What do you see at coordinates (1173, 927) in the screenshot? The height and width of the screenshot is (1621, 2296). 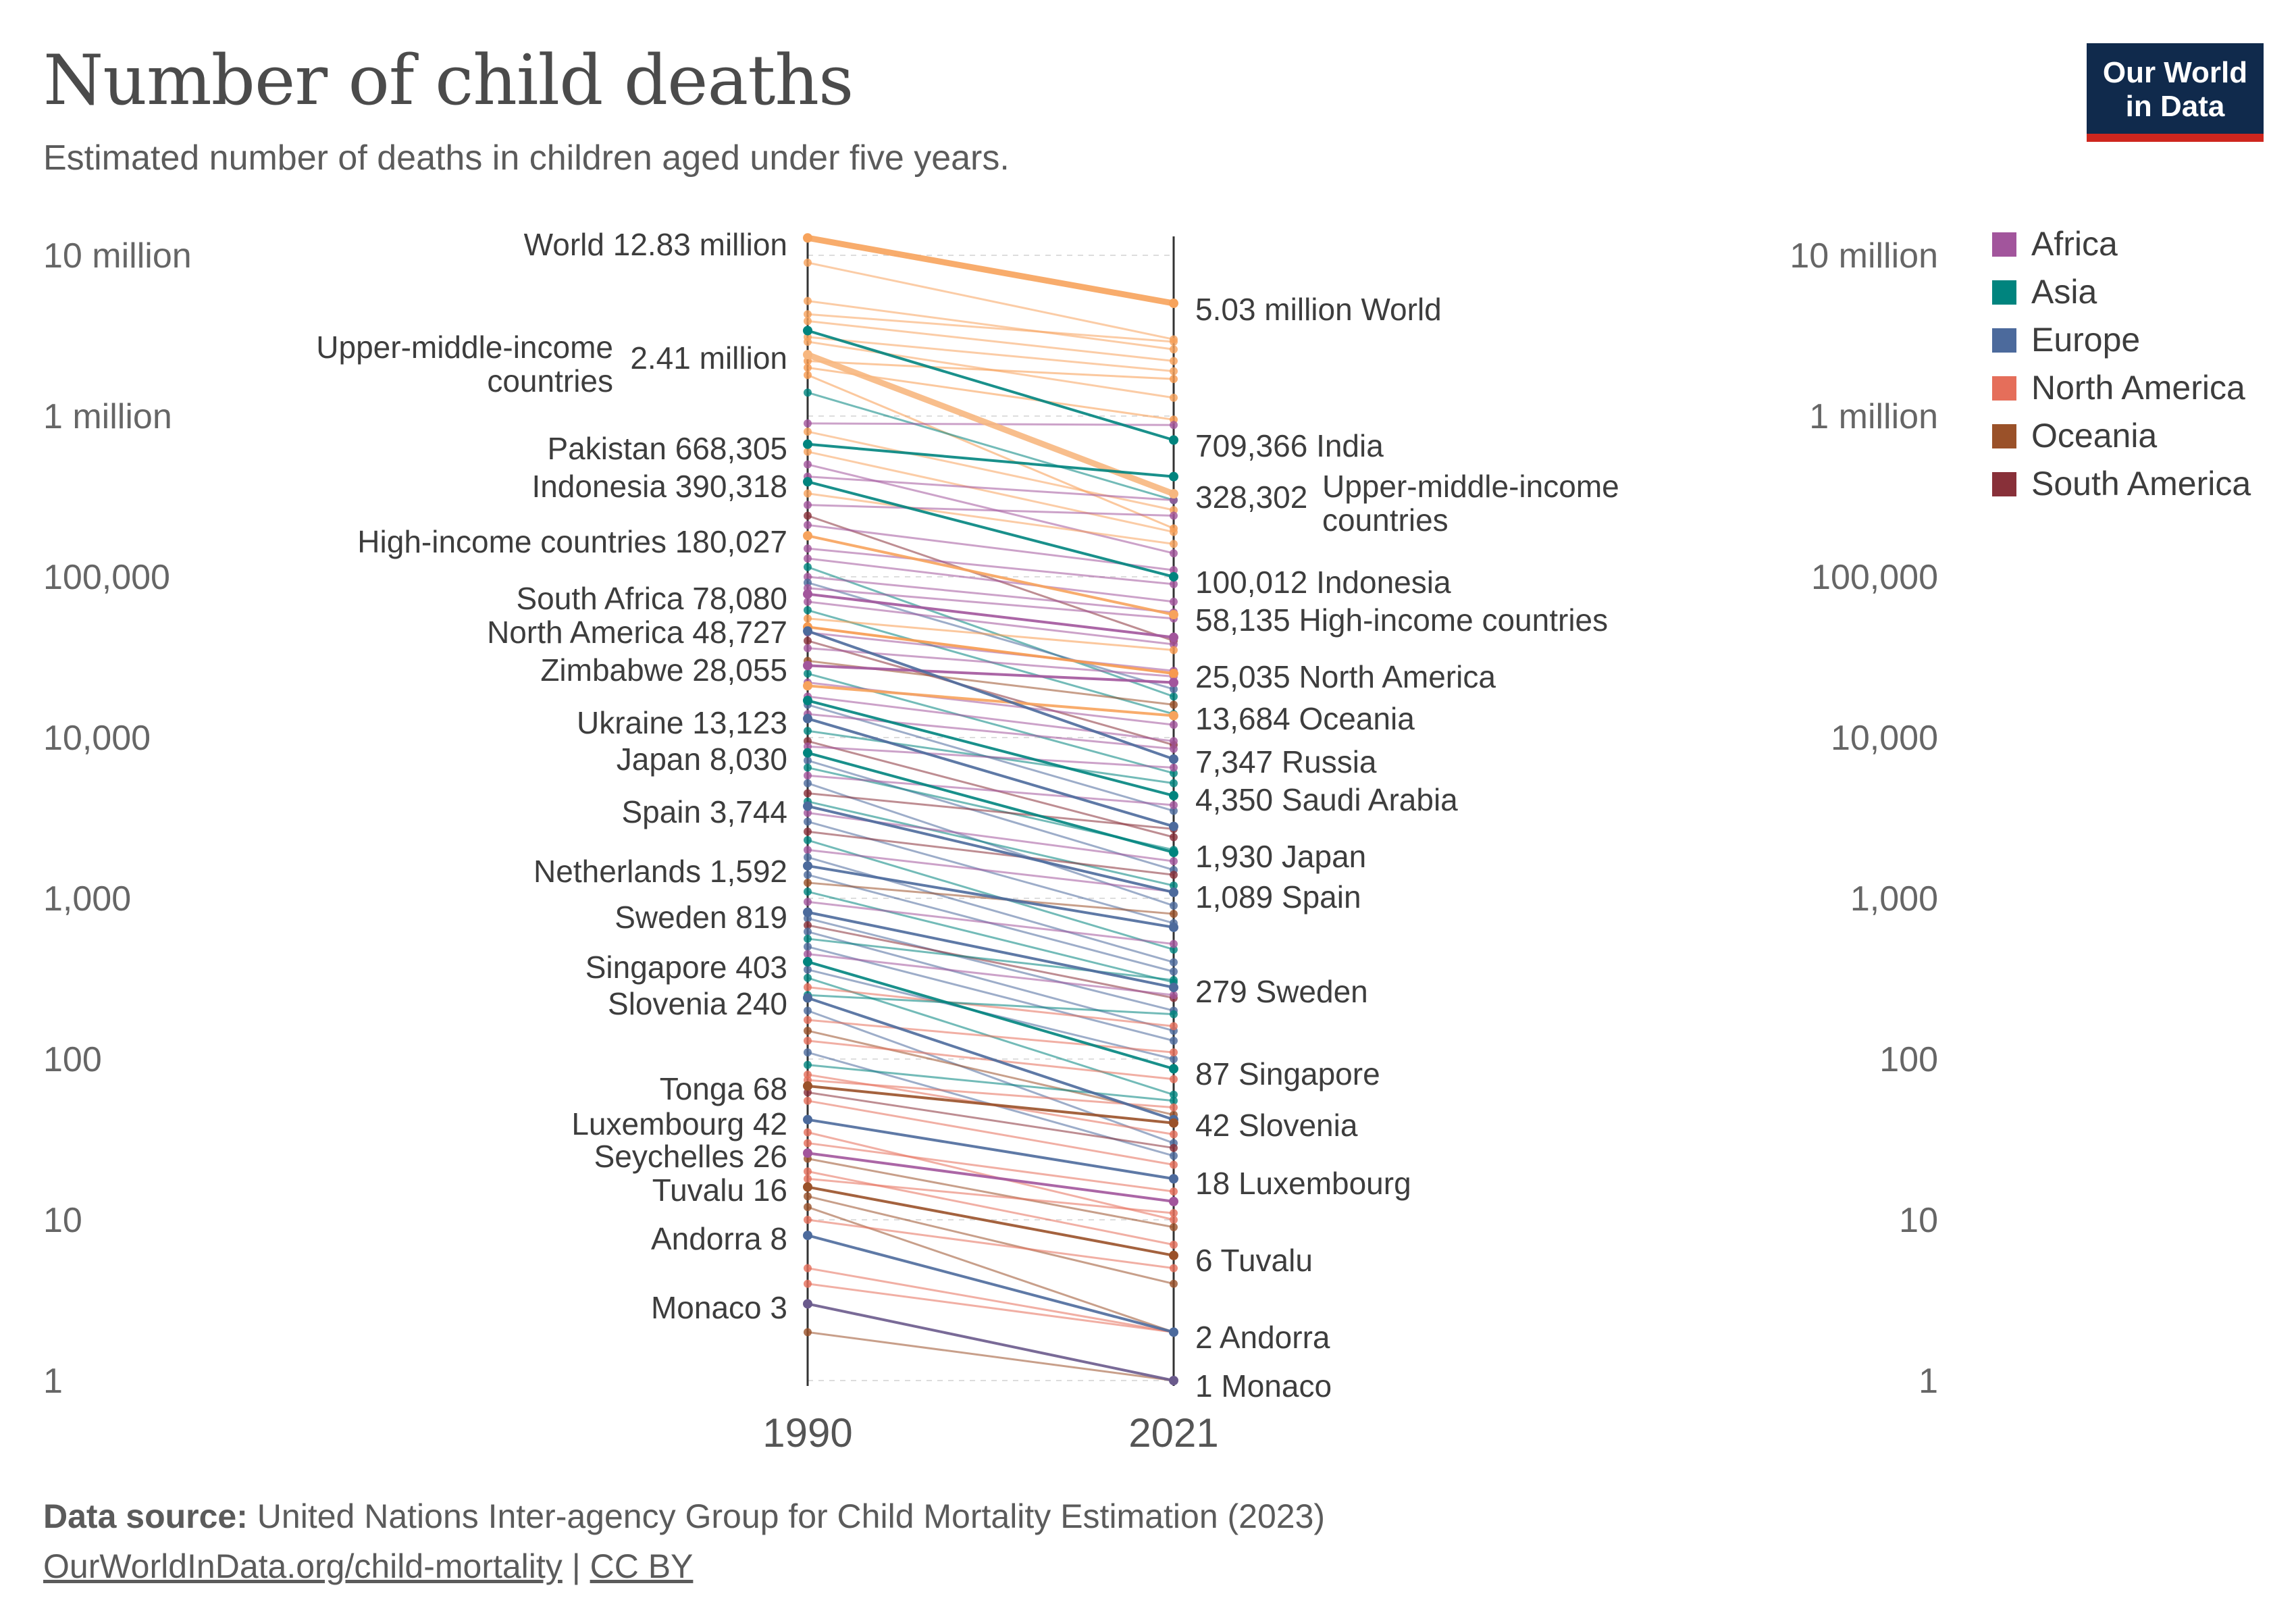 I see `series-point-2021-netherlands` at bounding box center [1173, 927].